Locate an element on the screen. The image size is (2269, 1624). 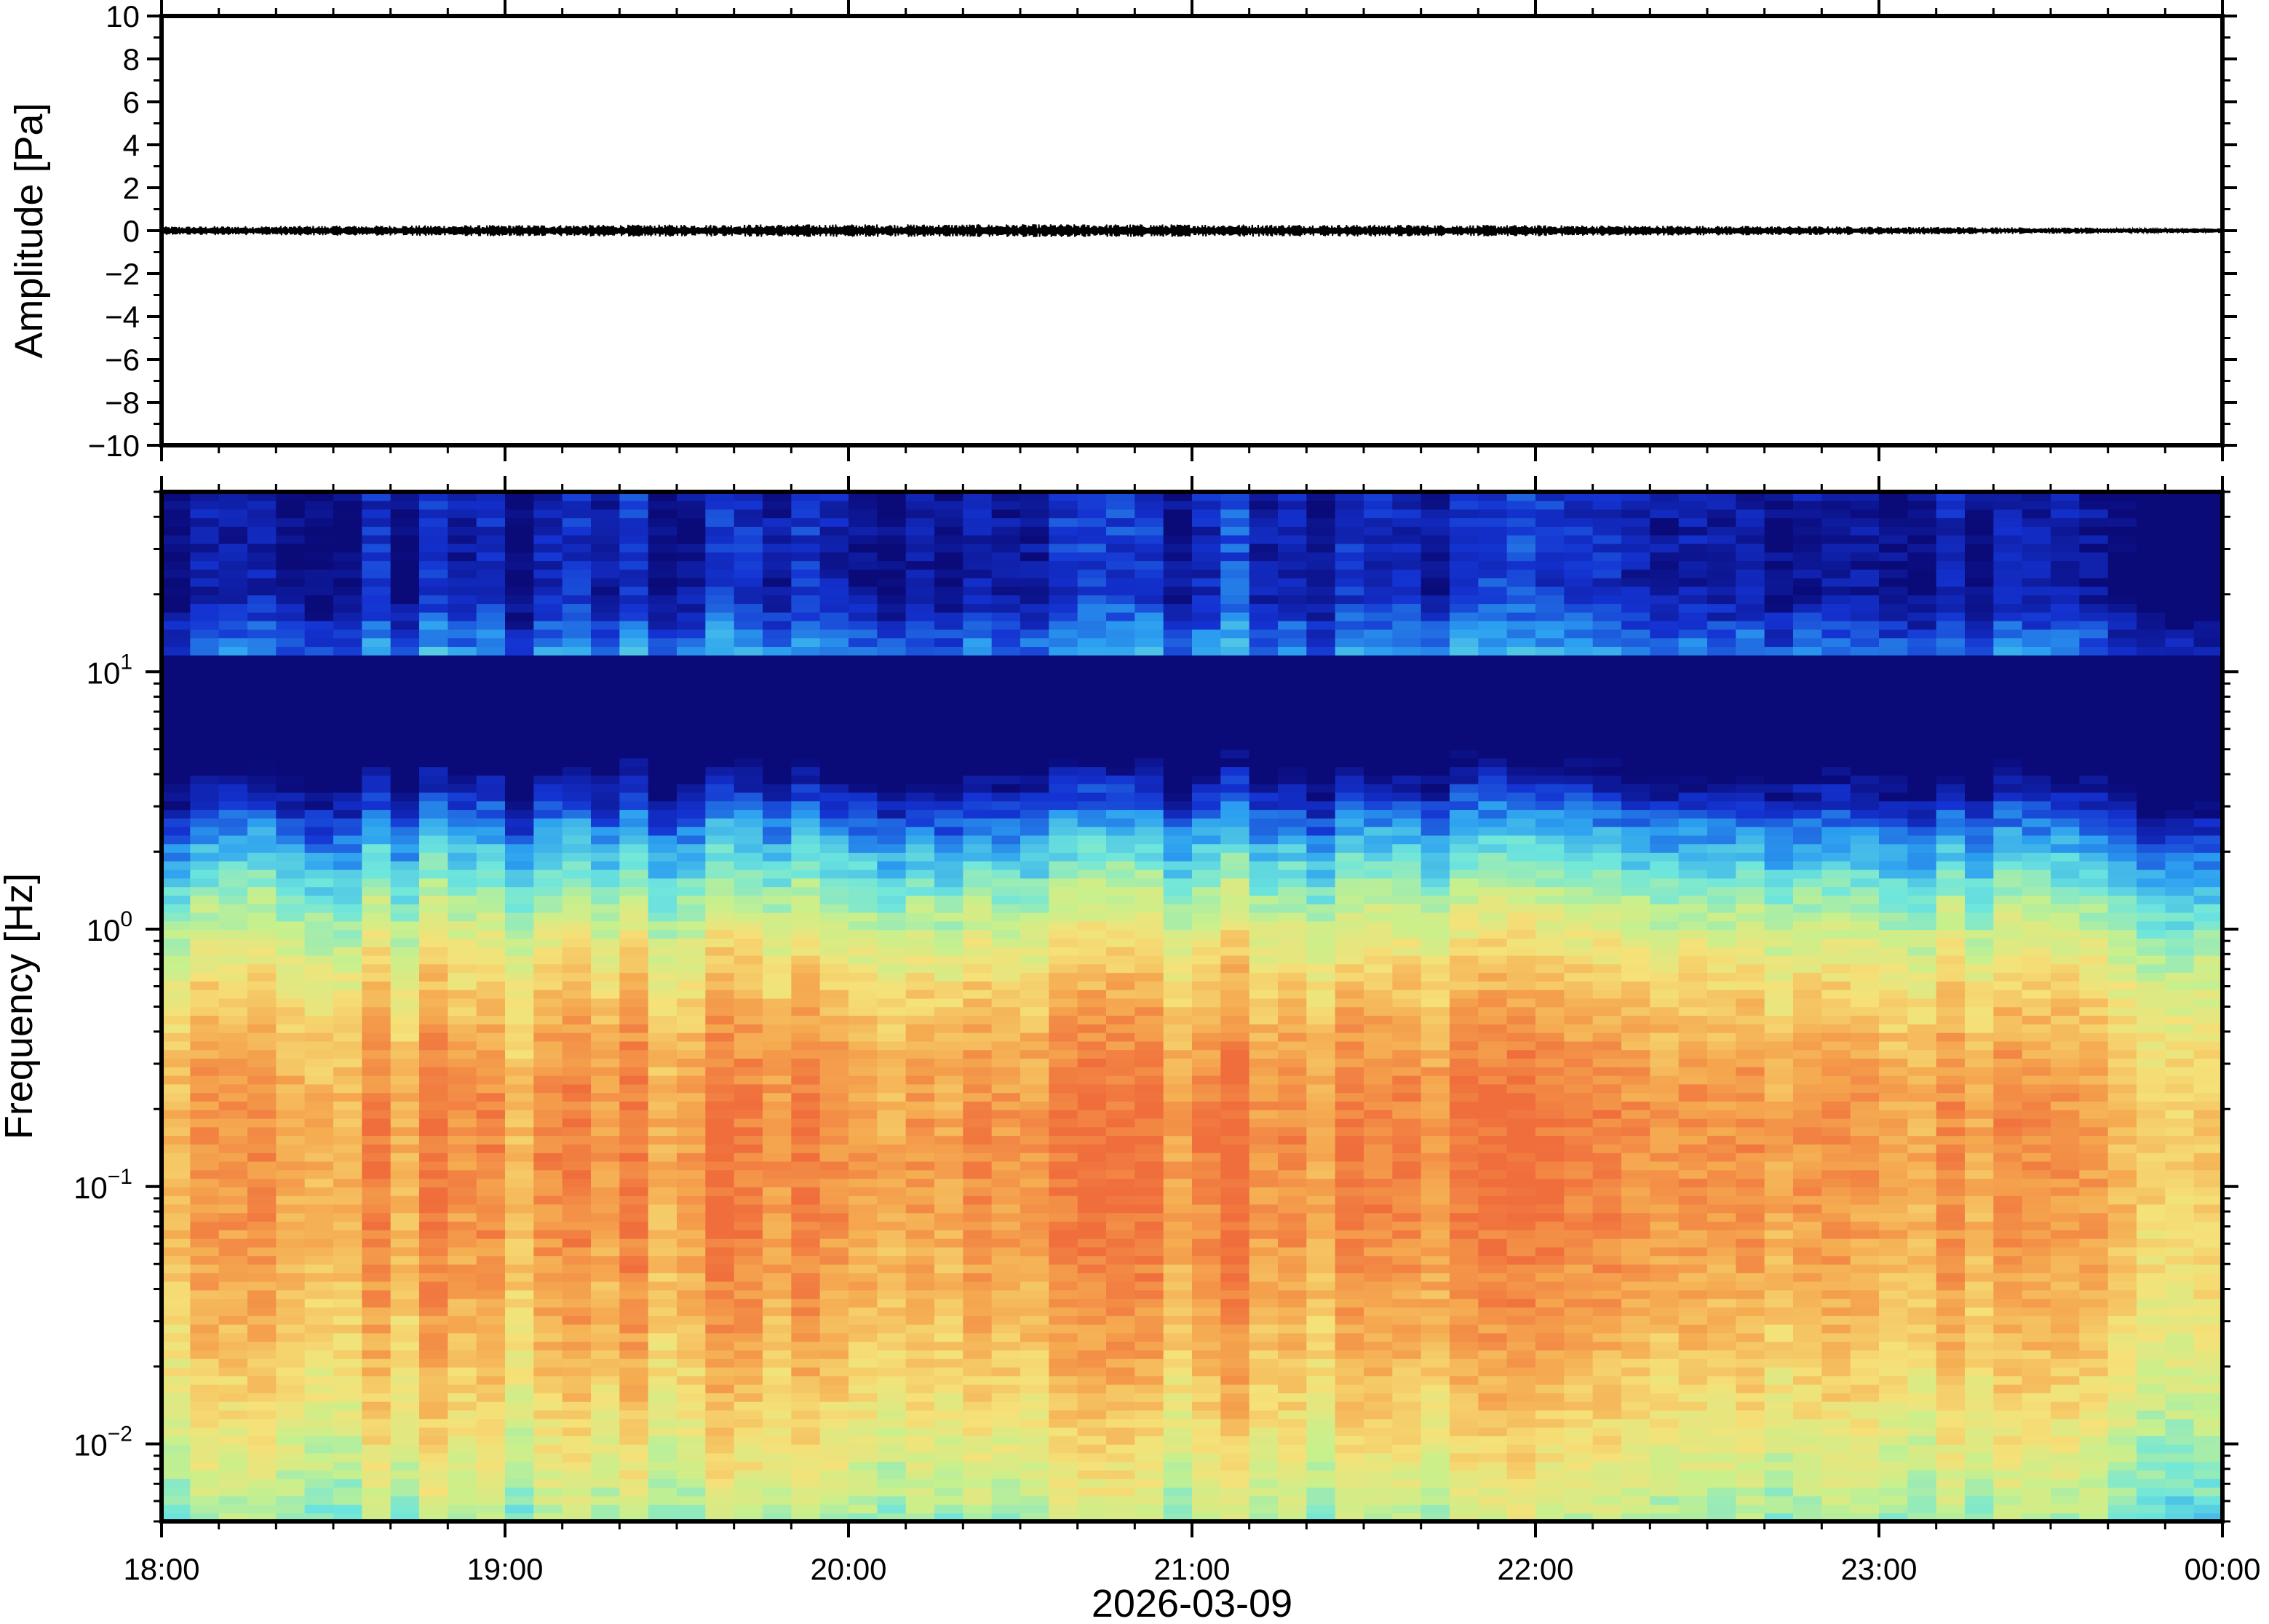
waveform-y-tick-label: −2 is located at coordinates (123, 274).